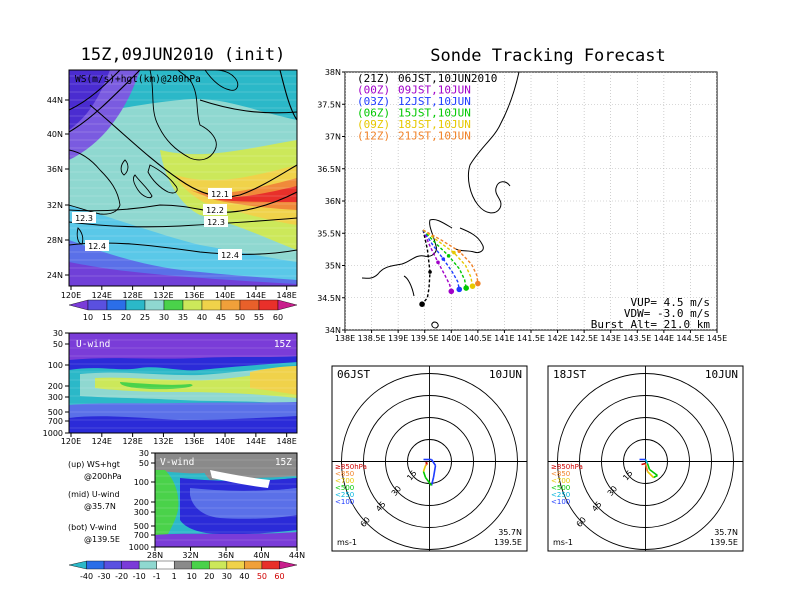  What do you see at coordinates (107, 317) in the screenshot?
I see `ws-colorbar-label: 15` at bounding box center [107, 317].